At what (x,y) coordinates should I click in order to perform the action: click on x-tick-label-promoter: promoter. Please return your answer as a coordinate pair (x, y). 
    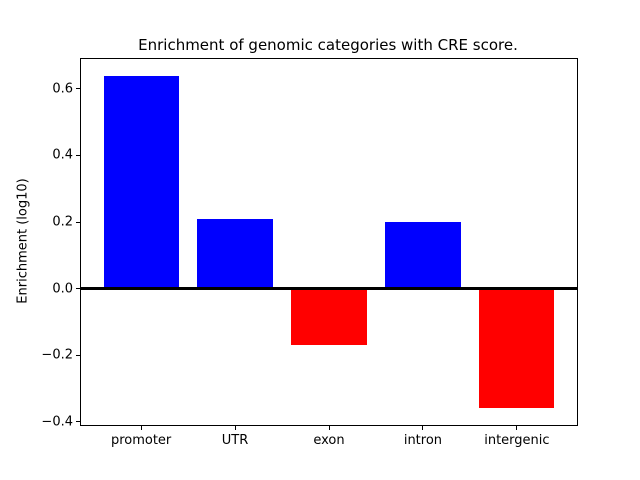
    Looking at the image, I should click on (141, 440).